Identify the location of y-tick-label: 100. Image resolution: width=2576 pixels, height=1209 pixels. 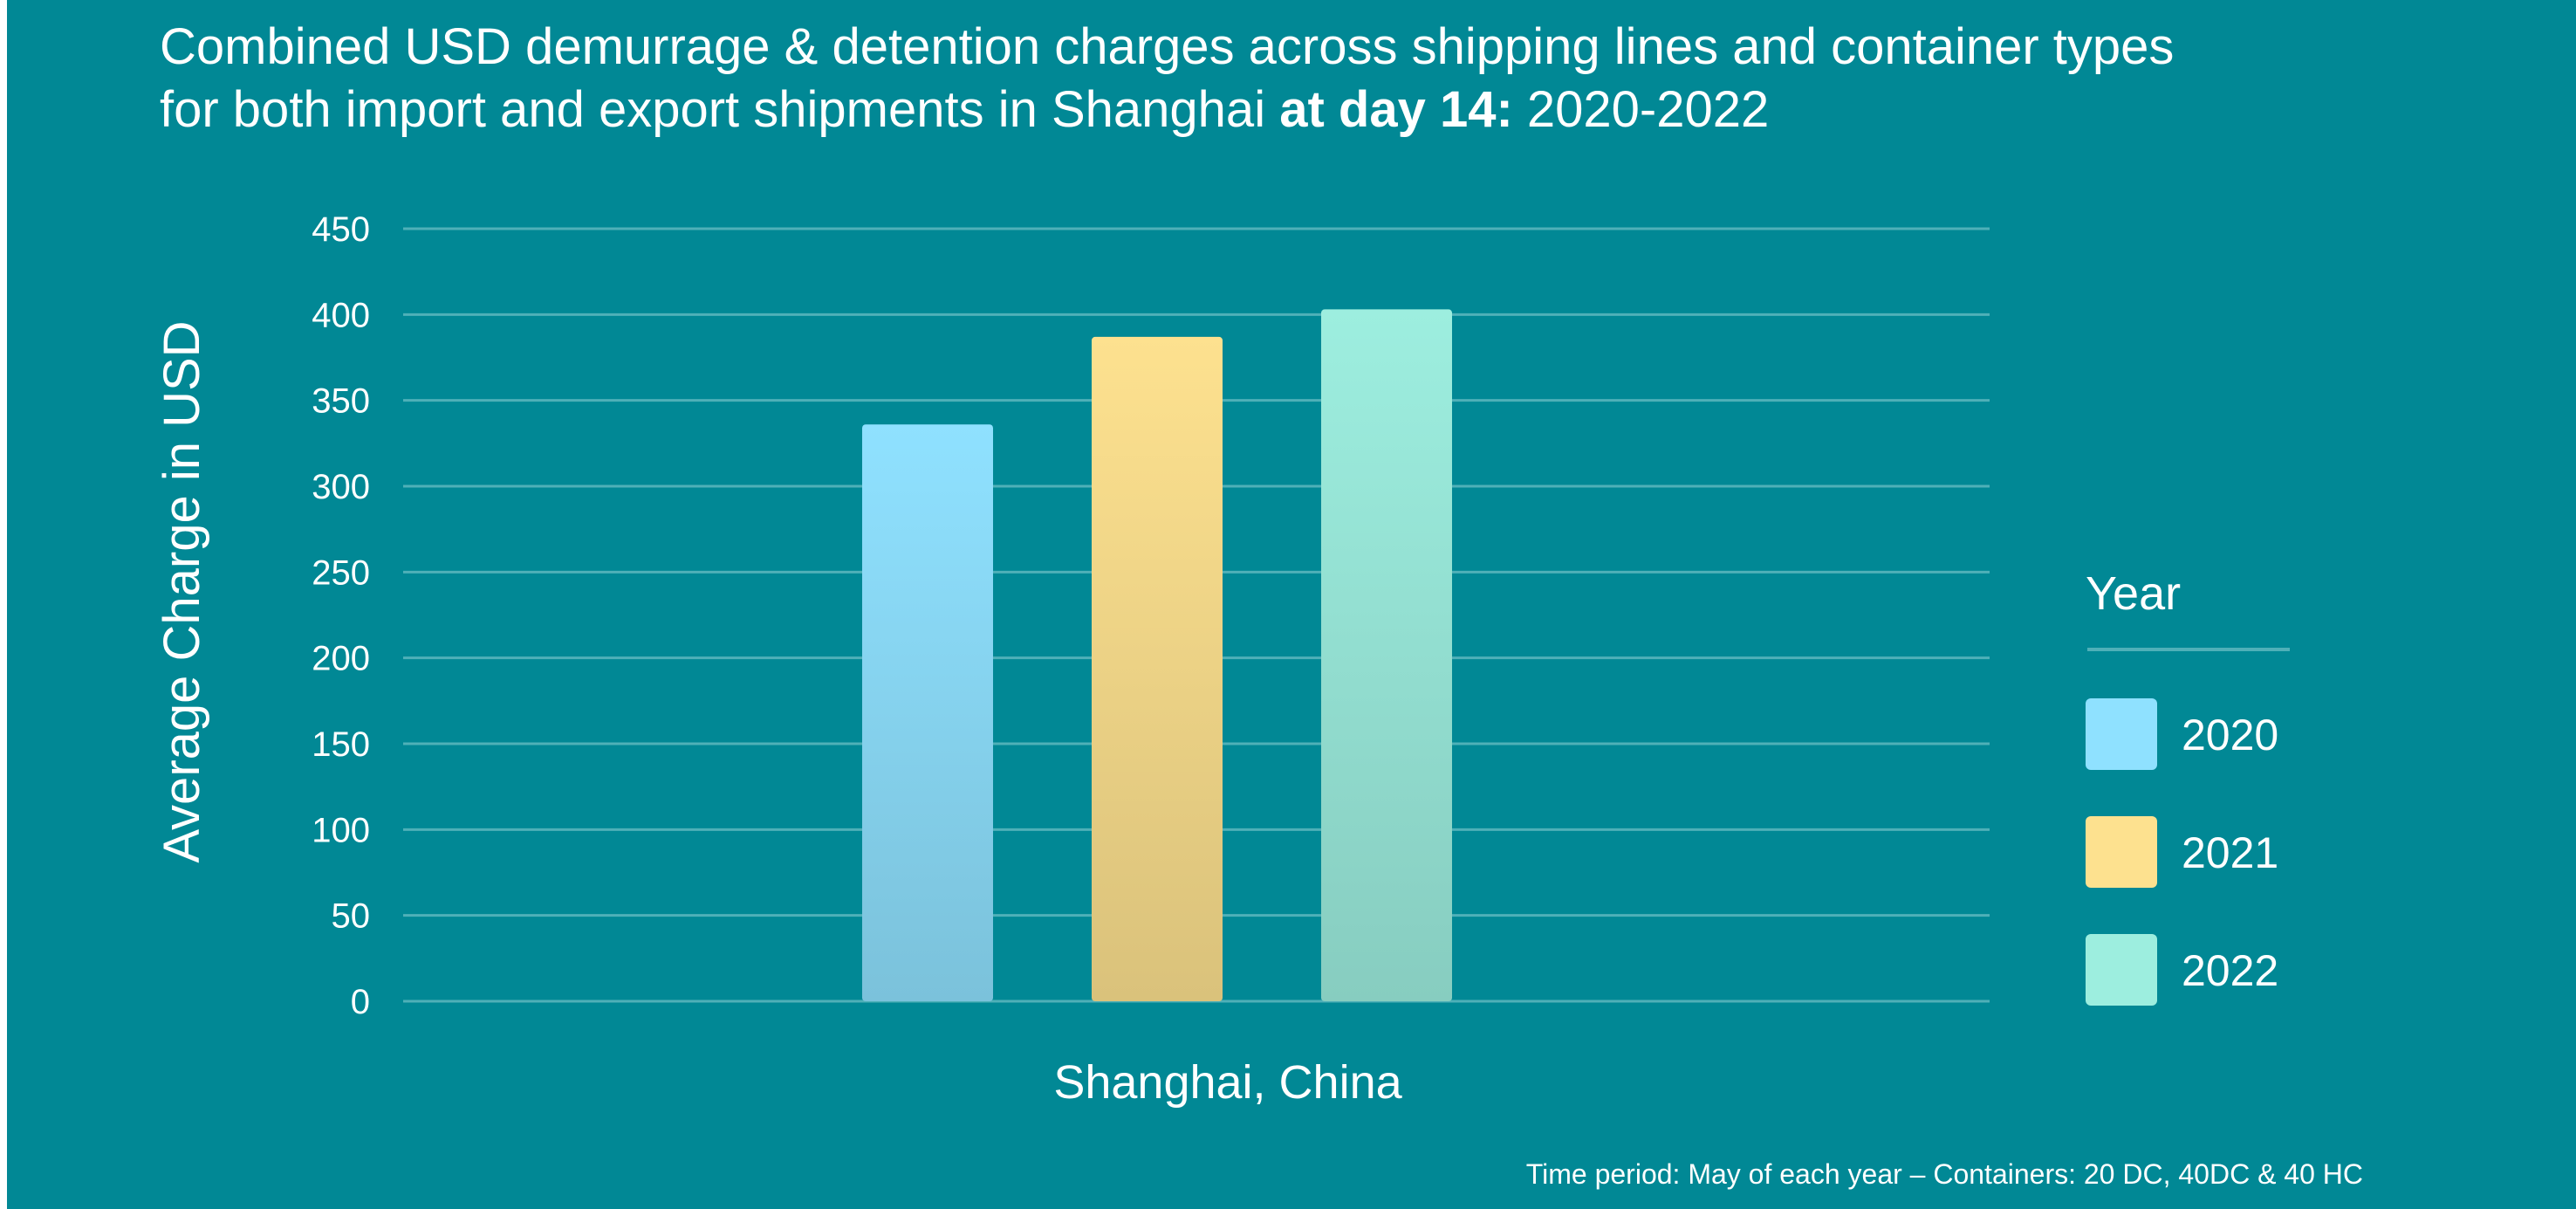
(341, 830).